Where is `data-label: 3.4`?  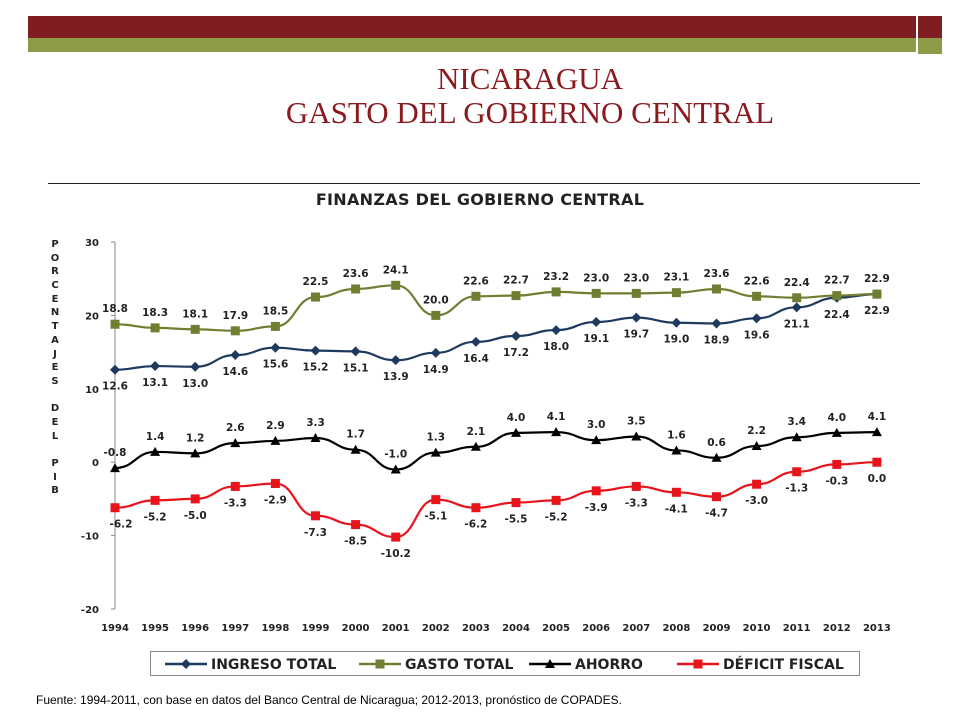 data-label: 3.4 is located at coordinates (796, 422).